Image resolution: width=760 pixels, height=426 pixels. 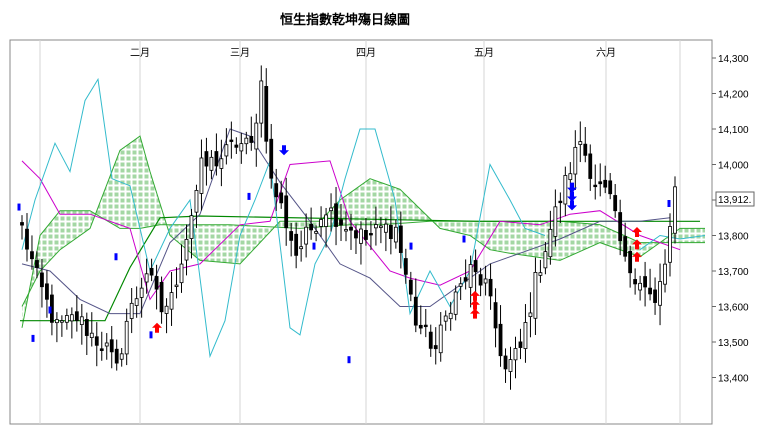 I want to click on x-tick-label: 六月, so click(x=606, y=53).